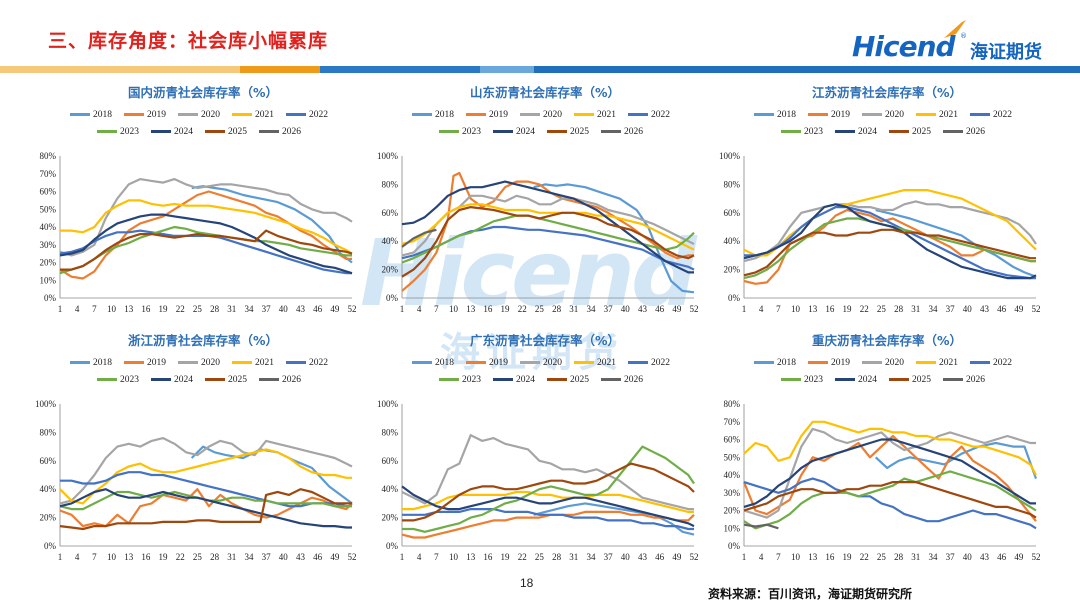 The image size is (1080, 607). I want to click on x-tick-label: 1, so click(60, 557).